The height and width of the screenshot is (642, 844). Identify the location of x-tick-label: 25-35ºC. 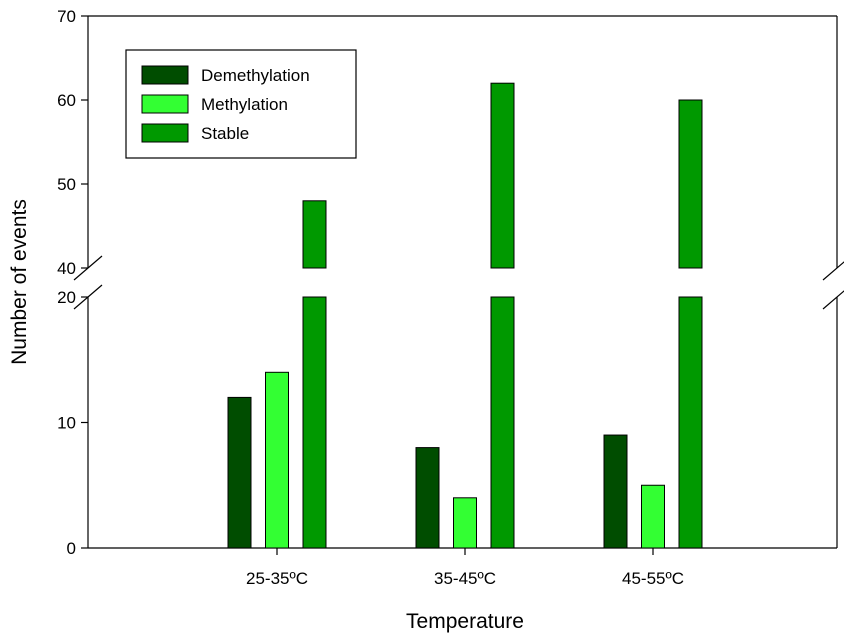
(277, 578).